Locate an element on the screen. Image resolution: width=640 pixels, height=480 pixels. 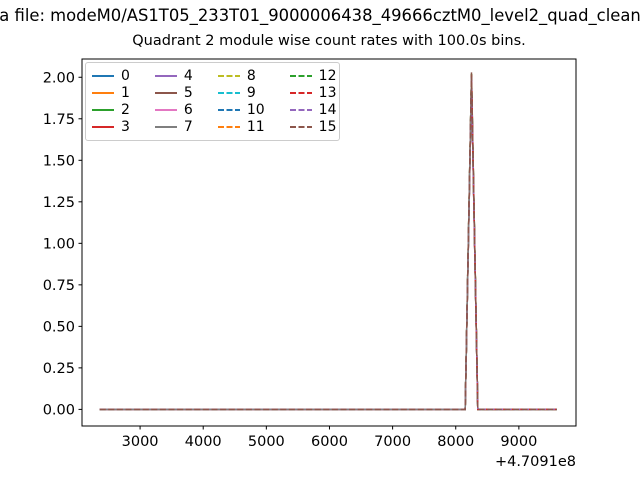
legend-item-4: 4 is located at coordinates (173, 75).